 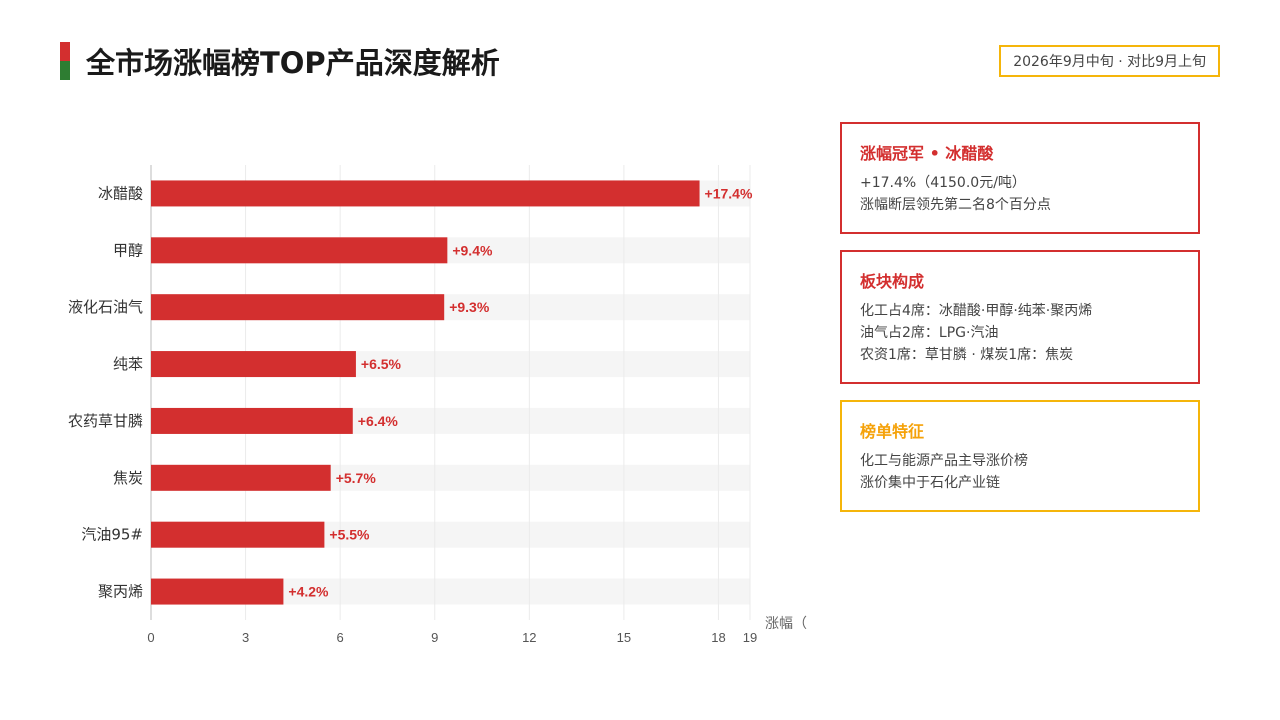 What do you see at coordinates (150, 637) in the screenshot?
I see `x-tick-label: 0` at bounding box center [150, 637].